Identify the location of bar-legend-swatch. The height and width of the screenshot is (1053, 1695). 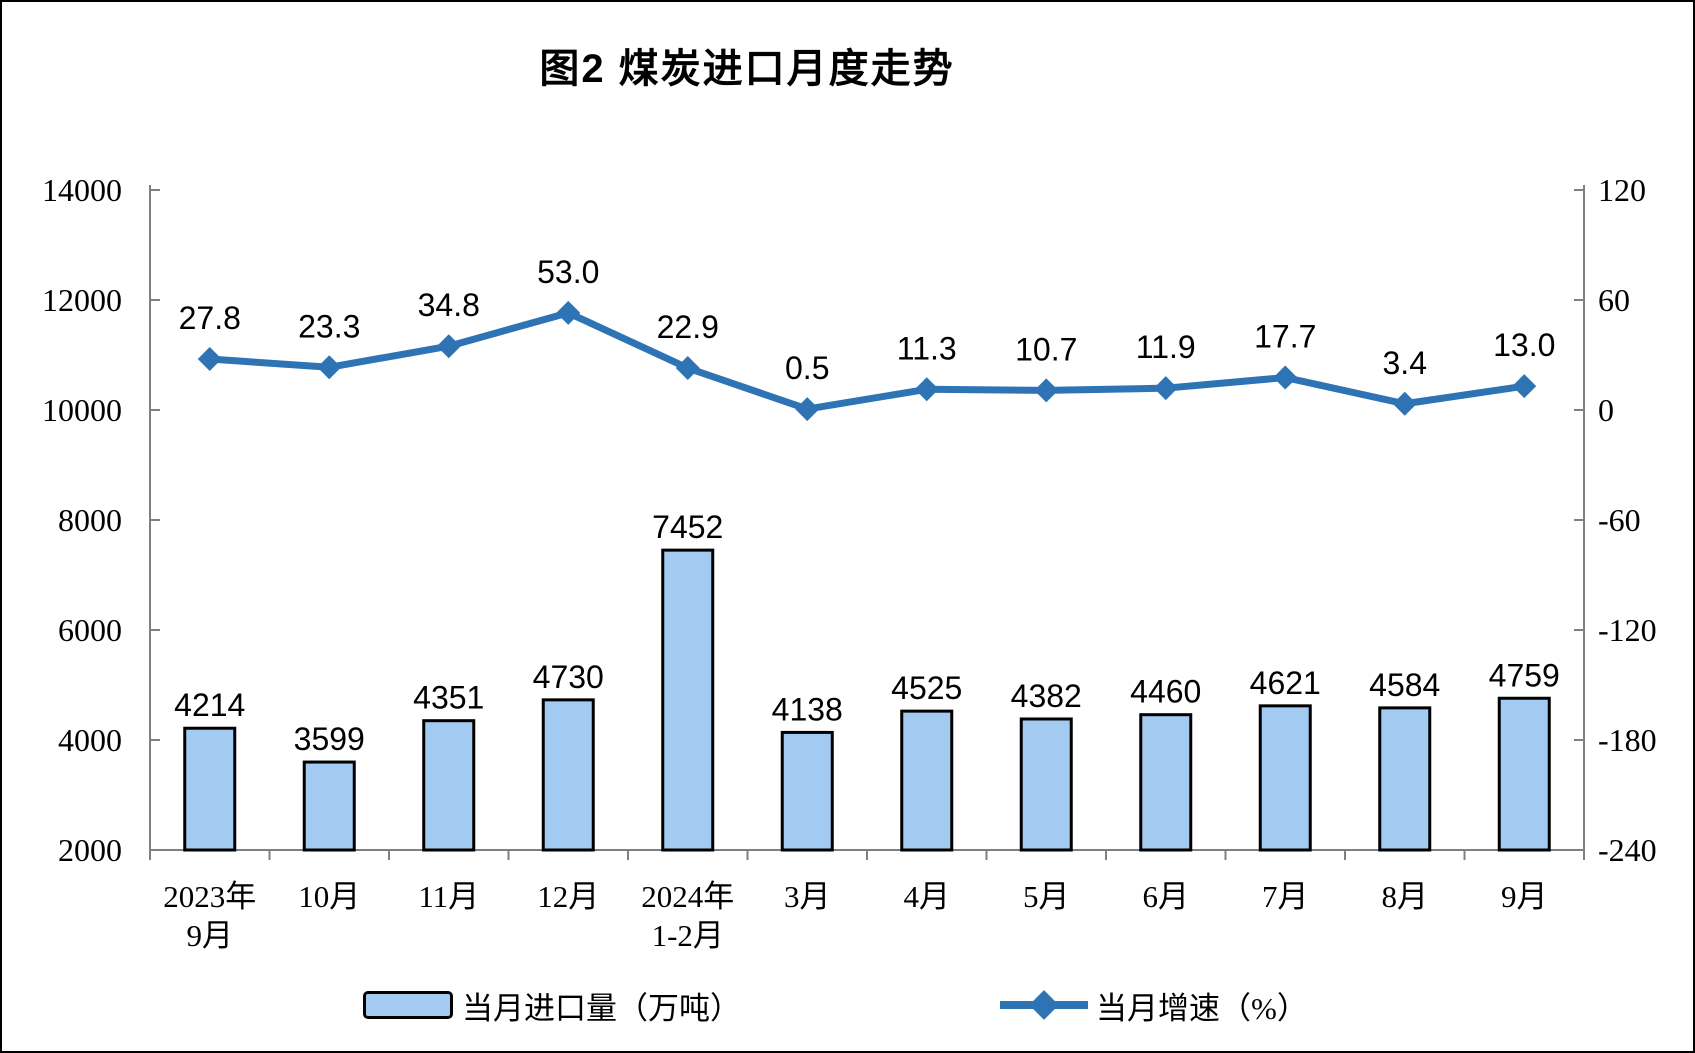
(408, 1005).